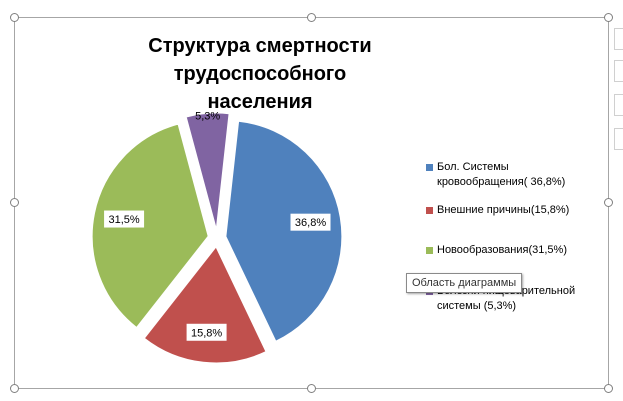 This screenshot has height=401, width=623. I want to click on chart-extra-button, so click(618, 139).